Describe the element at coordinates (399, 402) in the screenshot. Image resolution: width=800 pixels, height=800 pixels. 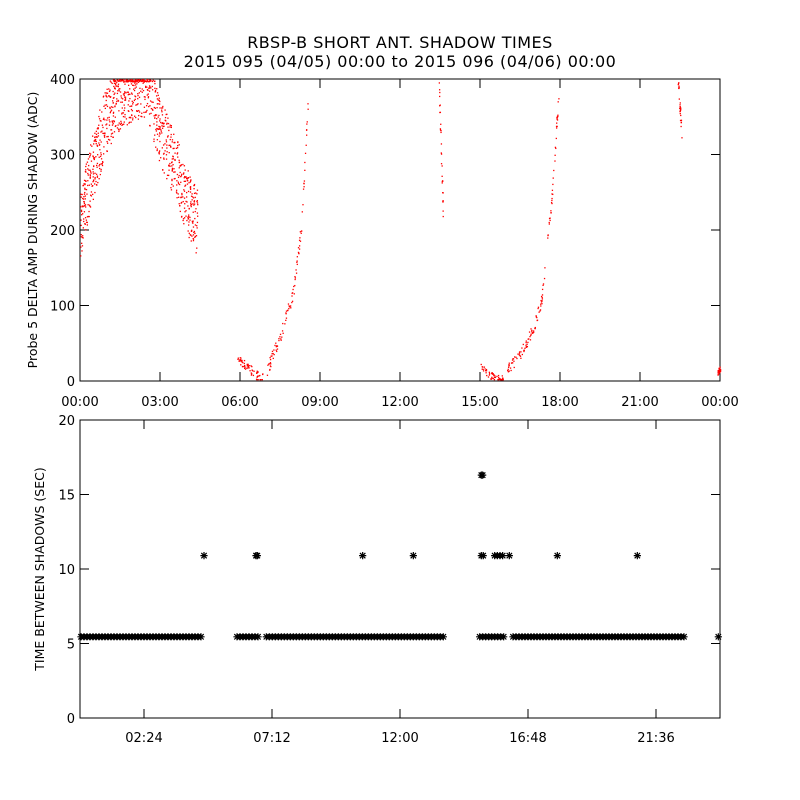
I see `amp-xtick-label: 12:00` at that location.